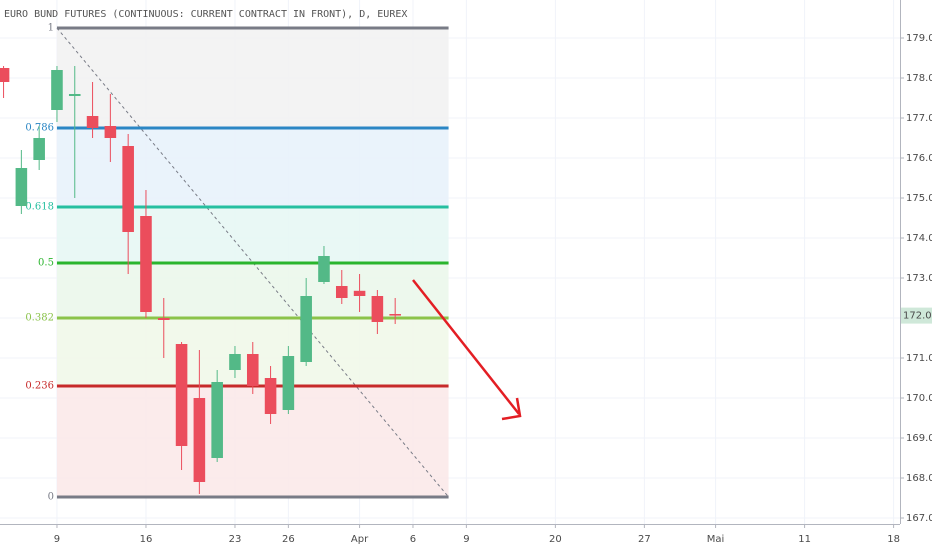 The height and width of the screenshot is (550, 932). What do you see at coordinates (919, 158) in the screenshot?
I see `y-tick-label: 176.00` at bounding box center [919, 158].